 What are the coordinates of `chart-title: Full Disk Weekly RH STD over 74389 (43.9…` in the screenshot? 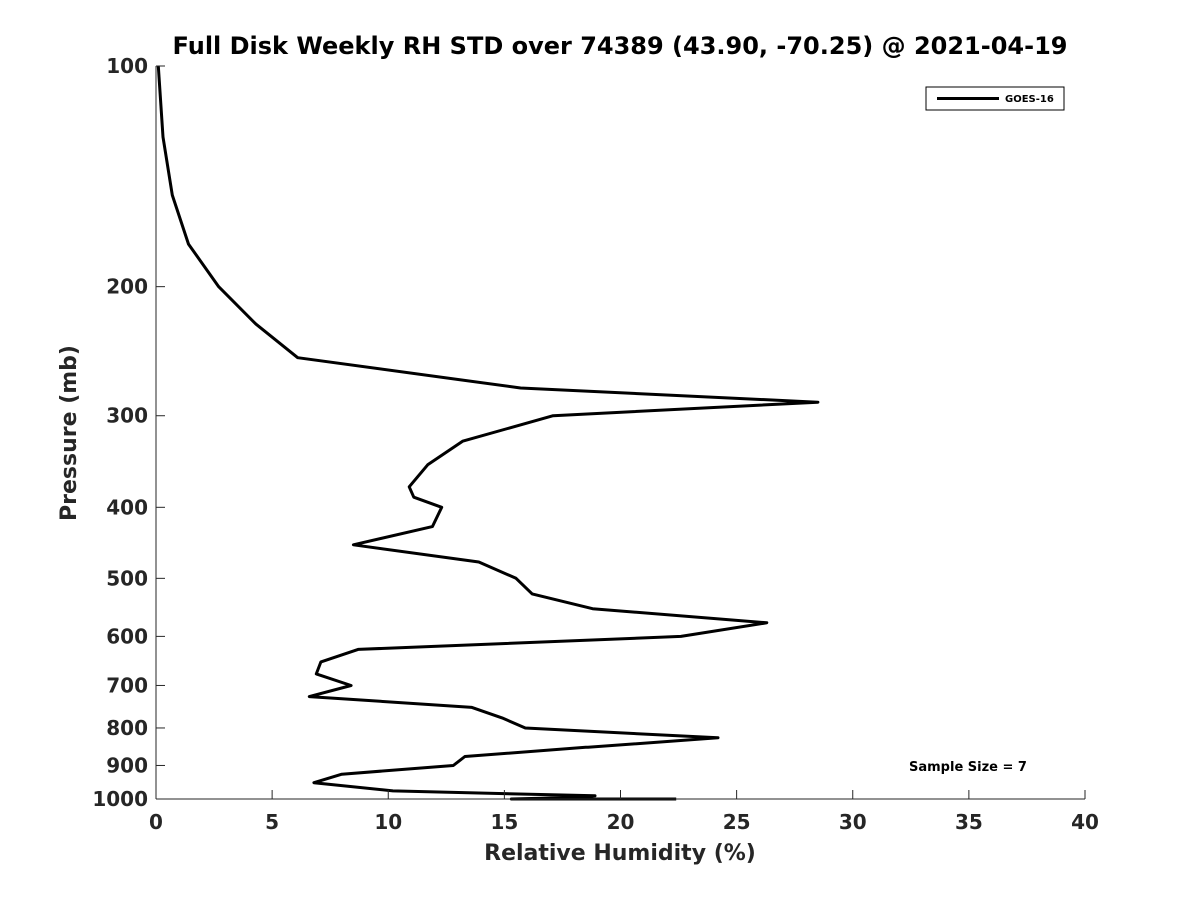 It's located at (620, 46).